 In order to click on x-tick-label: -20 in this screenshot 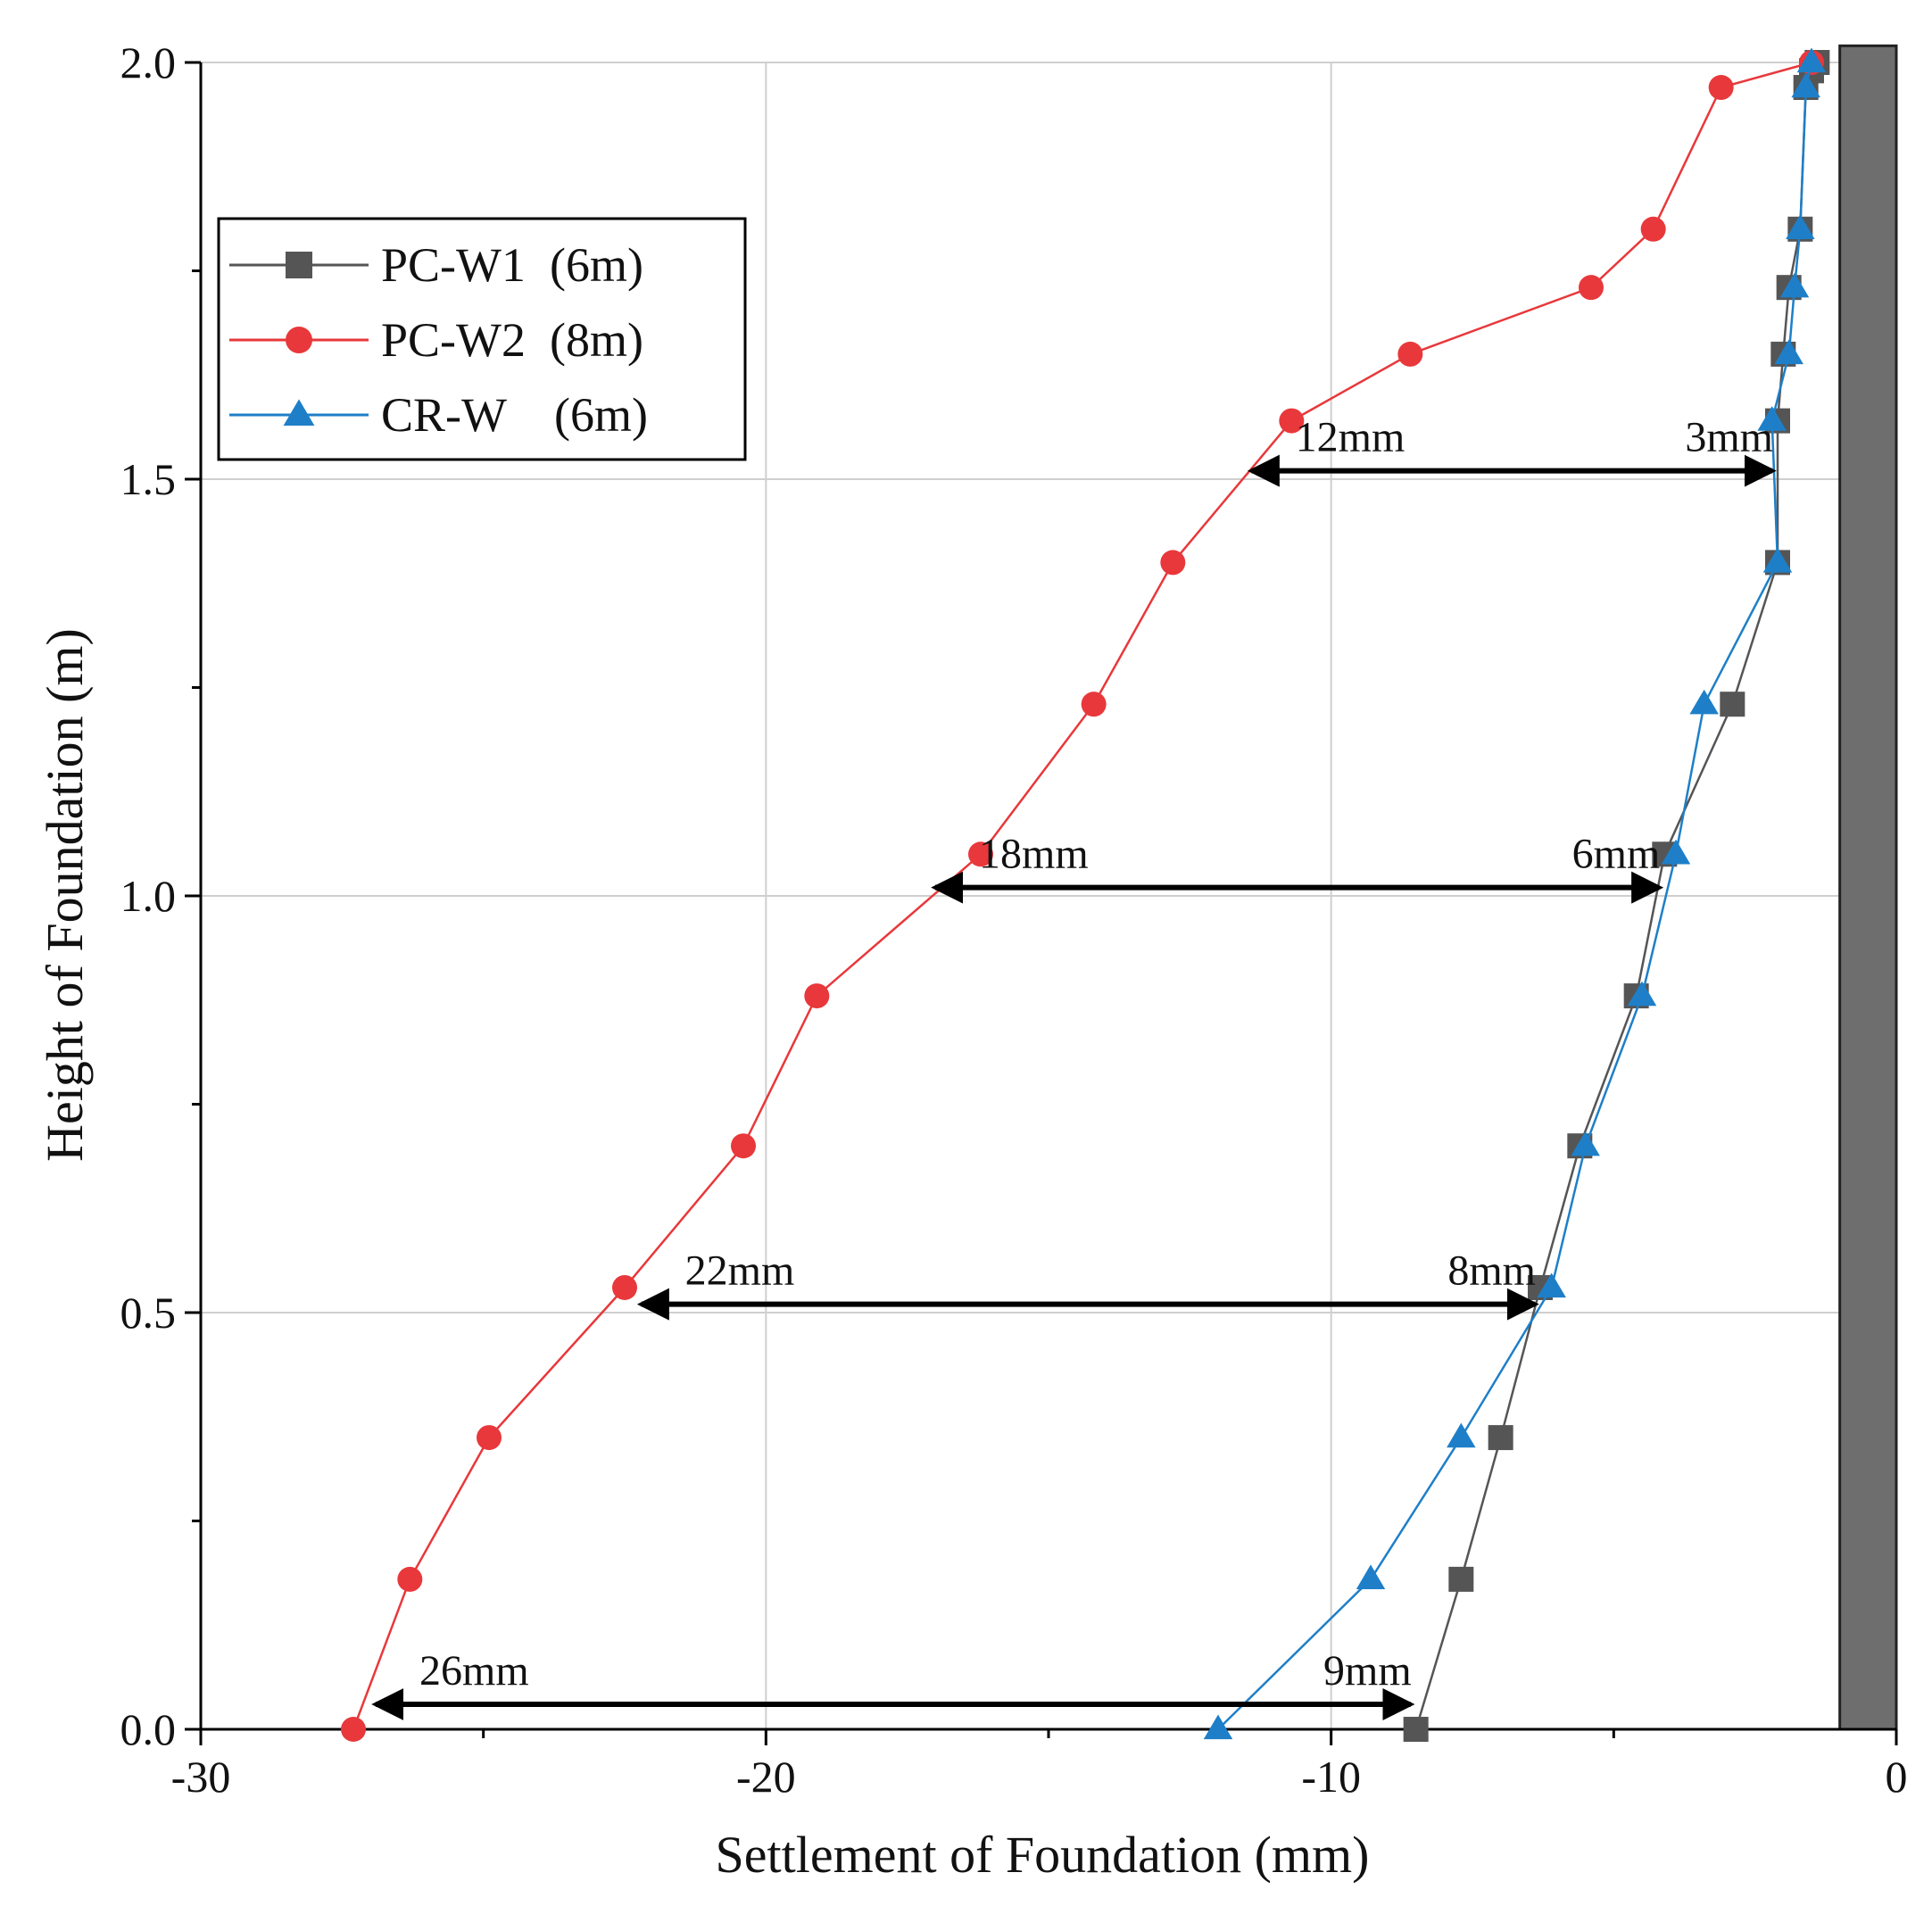, I will do `click(766, 1777)`.